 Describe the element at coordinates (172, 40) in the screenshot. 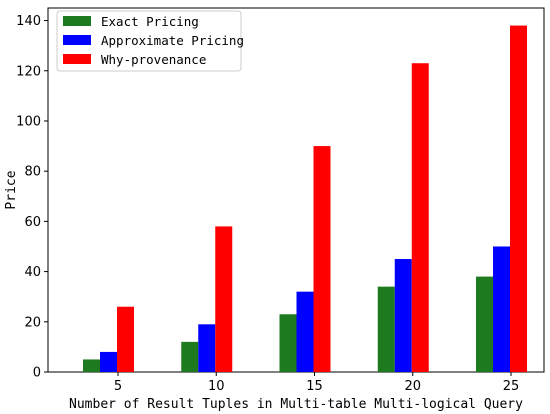

I see `legend-label-approximate-pricing: Approximate Pricing` at that location.